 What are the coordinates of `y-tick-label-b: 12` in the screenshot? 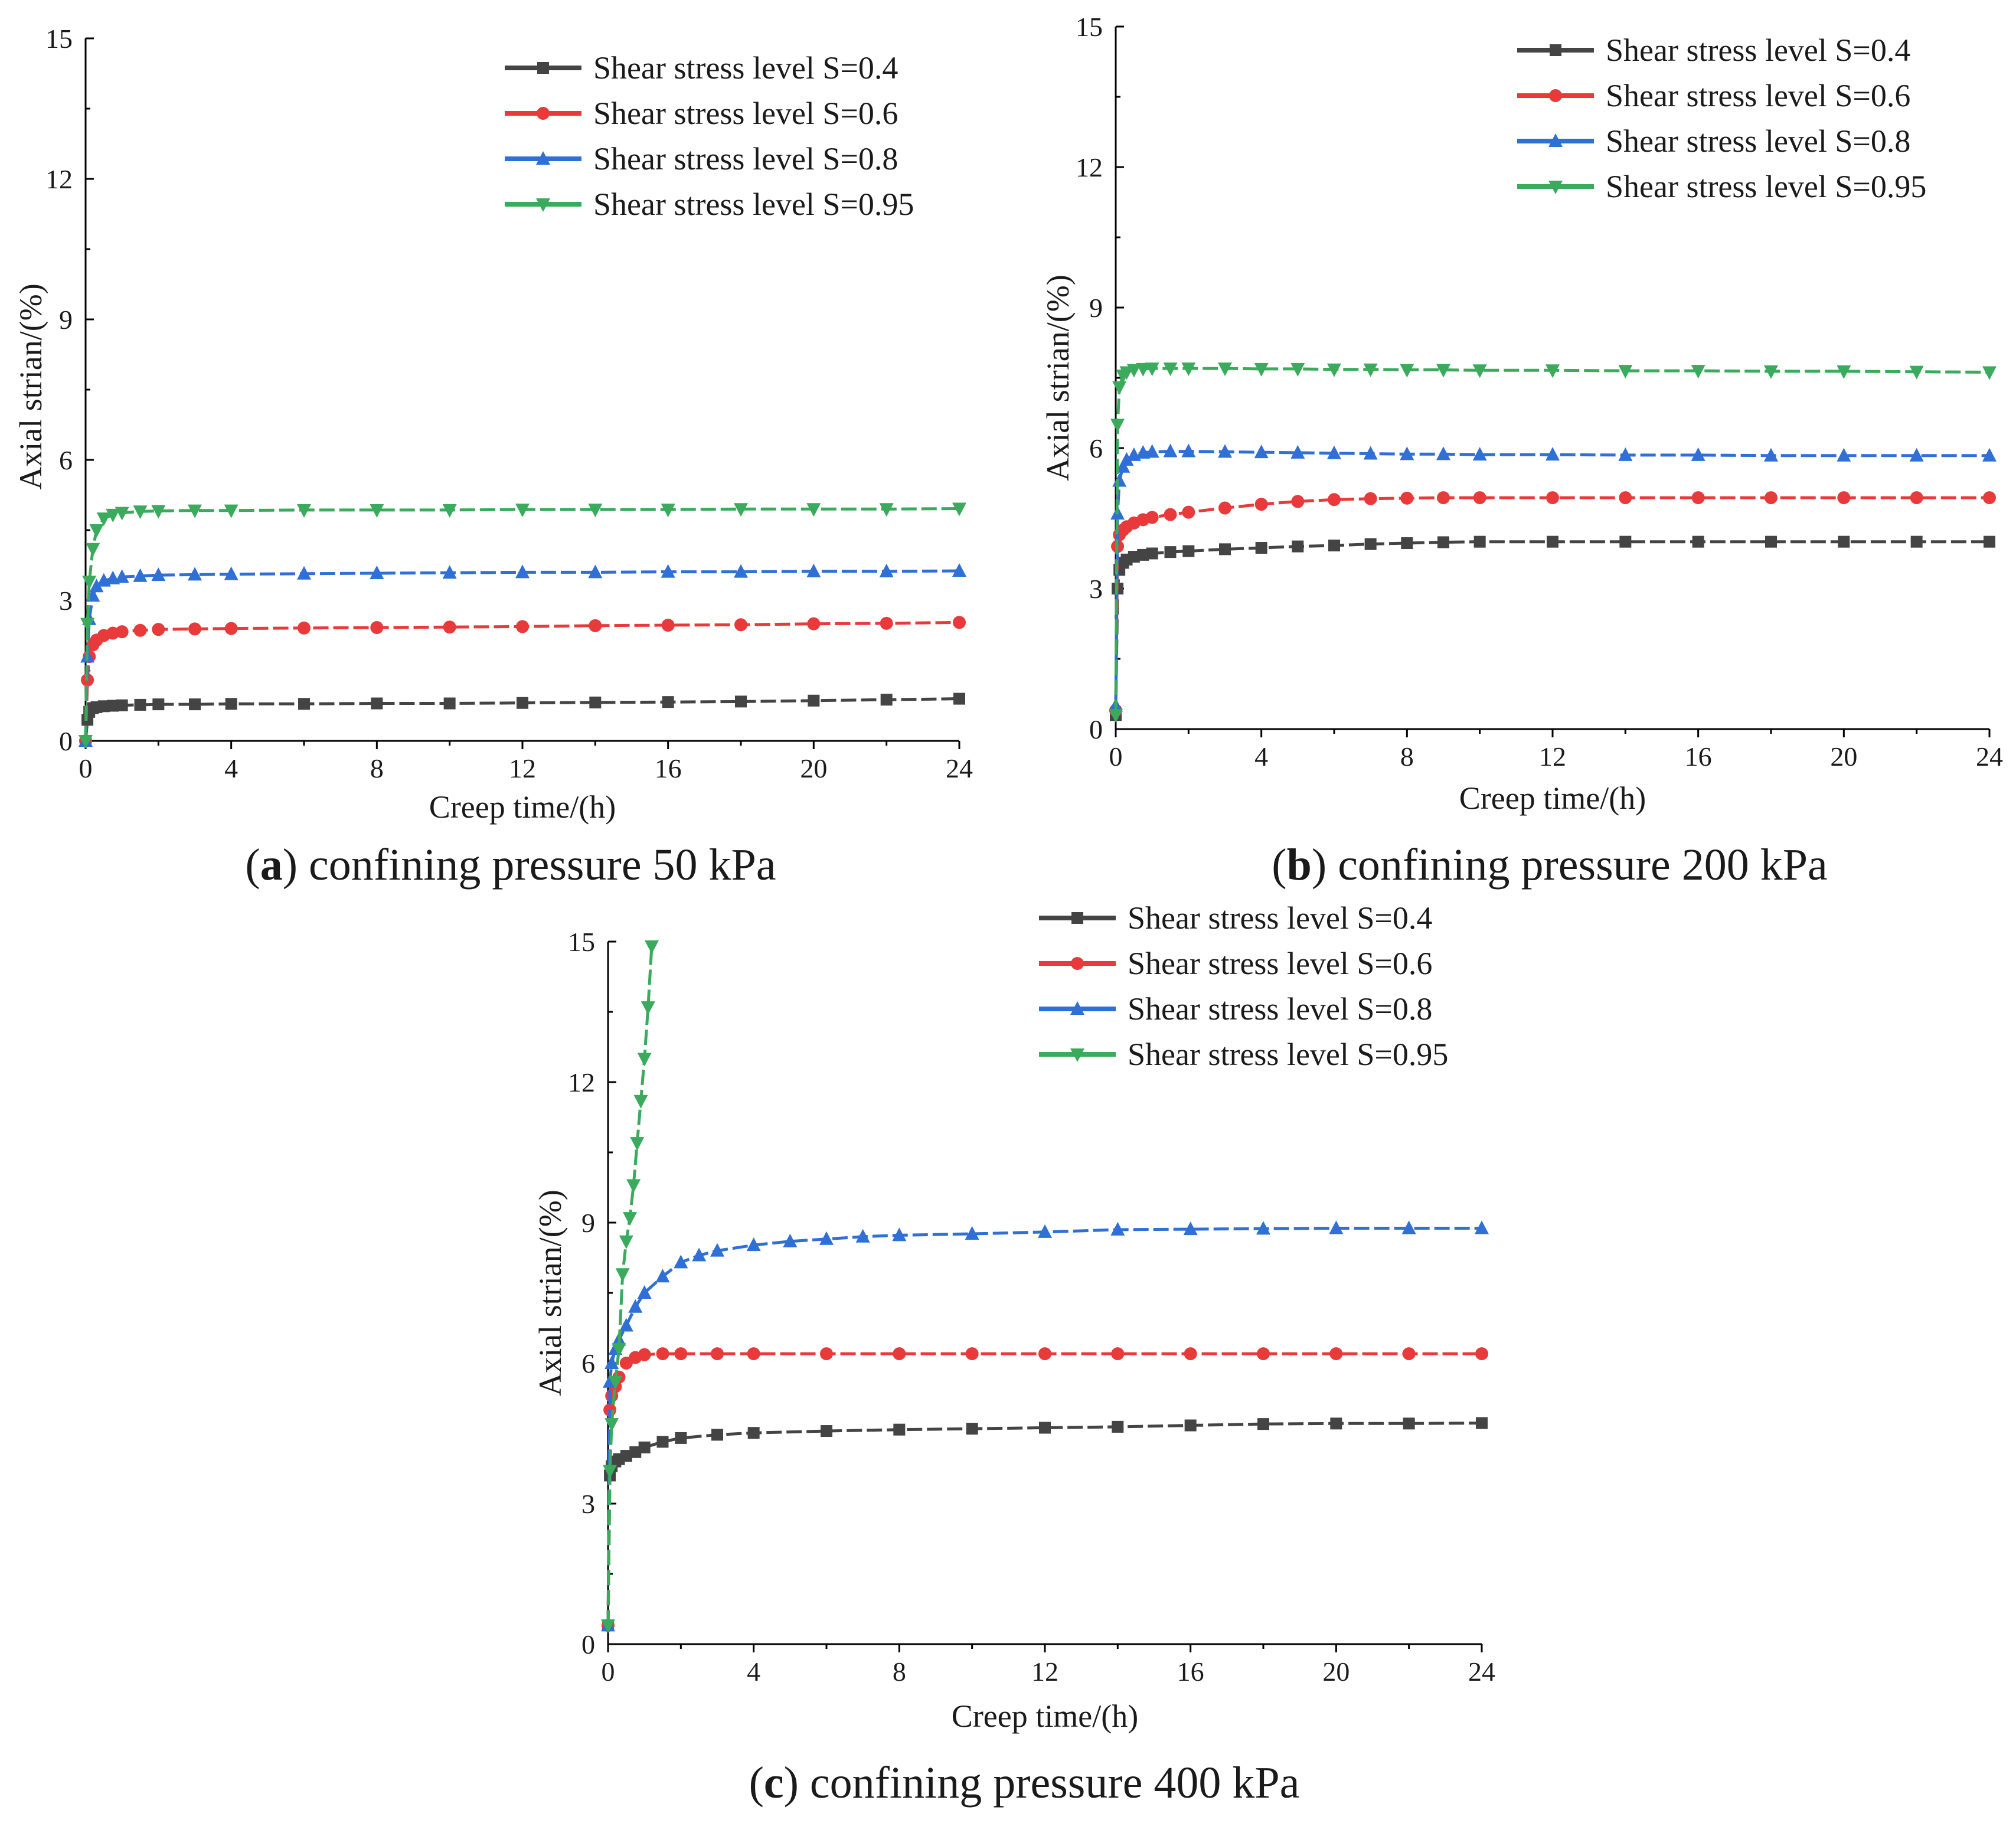 It's located at (1089, 167).